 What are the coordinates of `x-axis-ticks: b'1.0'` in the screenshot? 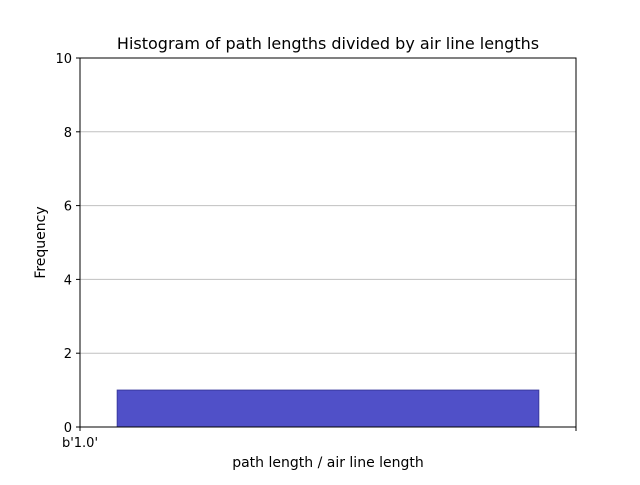 It's located at (319, 439).